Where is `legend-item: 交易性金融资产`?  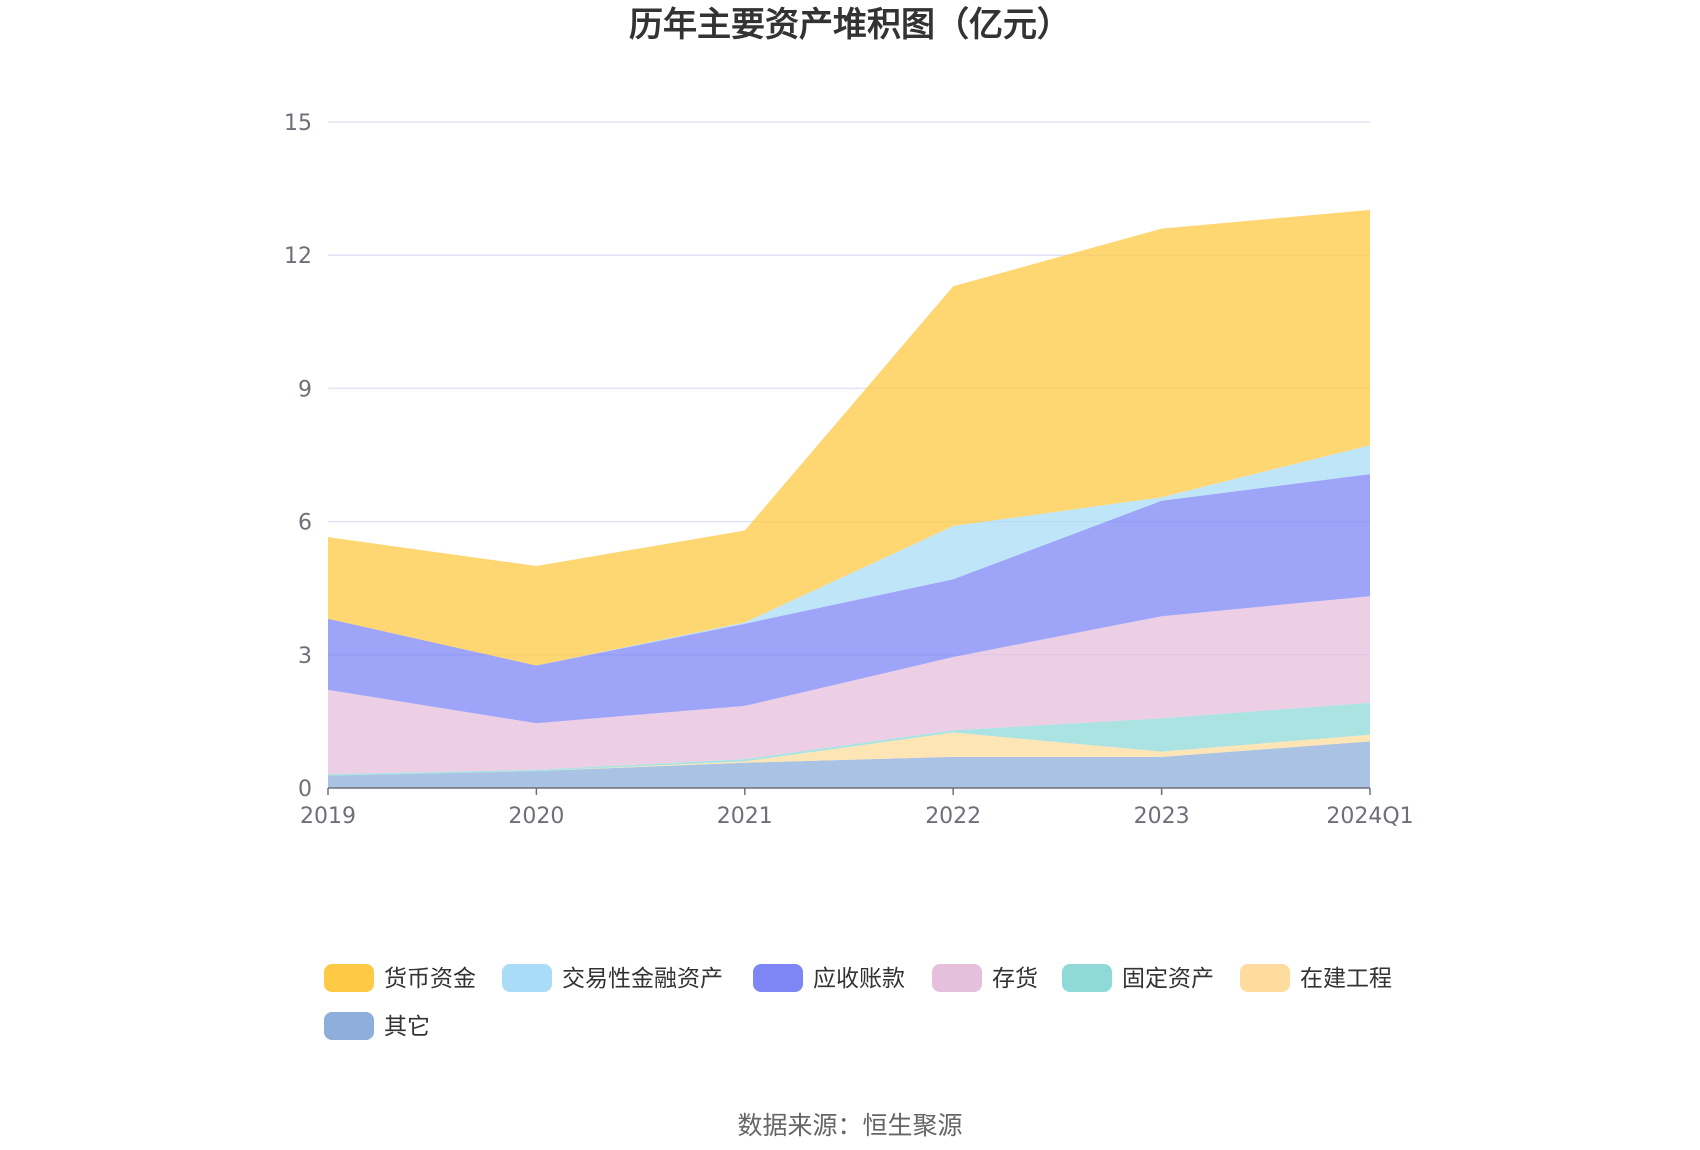 legend-item: 交易性金融资产 is located at coordinates (612, 978).